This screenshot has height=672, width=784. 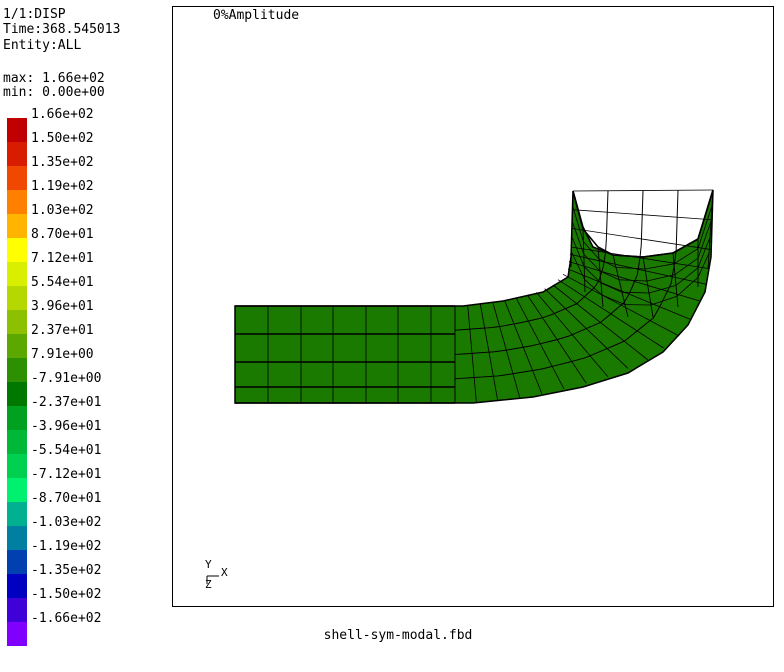 I want to click on legend-label: 1.19e+02, so click(x=62, y=186).